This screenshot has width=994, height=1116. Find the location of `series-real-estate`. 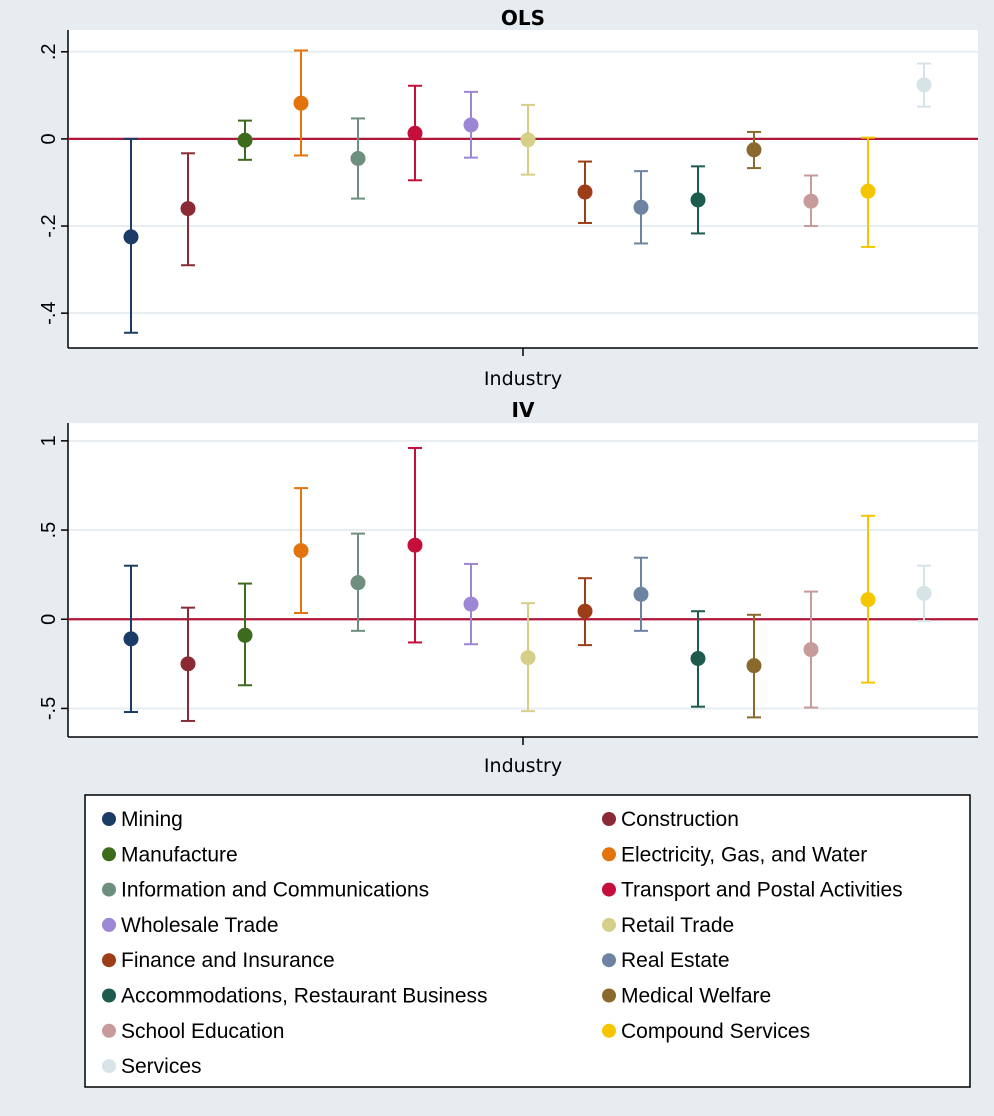

series-real-estate is located at coordinates (641, 207).